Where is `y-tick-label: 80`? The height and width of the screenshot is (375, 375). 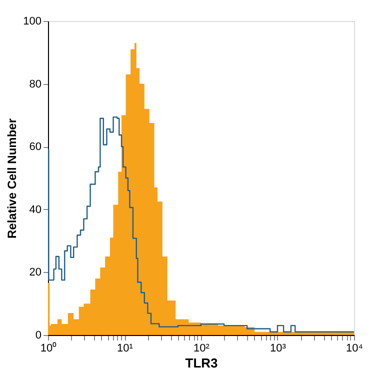
y-tick-label: 80 is located at coordinates (35, 84).